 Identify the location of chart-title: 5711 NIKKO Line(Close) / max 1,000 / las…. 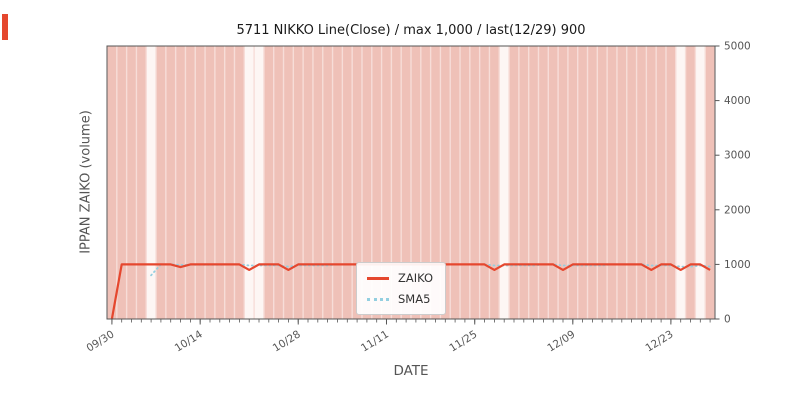
(411, 30).